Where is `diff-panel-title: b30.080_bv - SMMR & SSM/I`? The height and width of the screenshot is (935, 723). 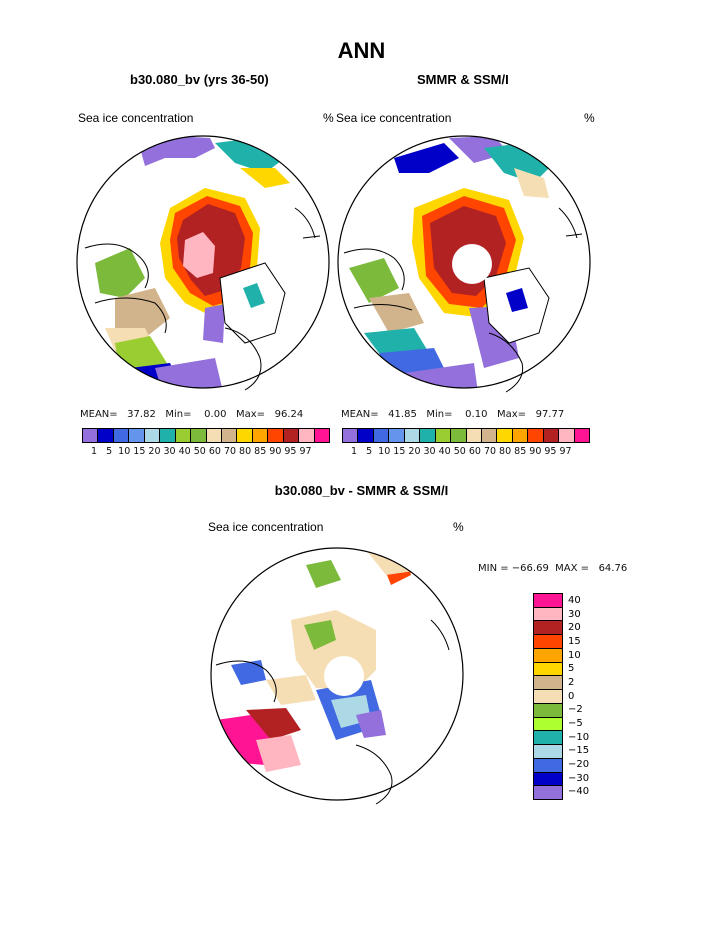
diff-panel-title: b30.080_bv - SMMR & SSM/I is located at coordinates (361, 490).